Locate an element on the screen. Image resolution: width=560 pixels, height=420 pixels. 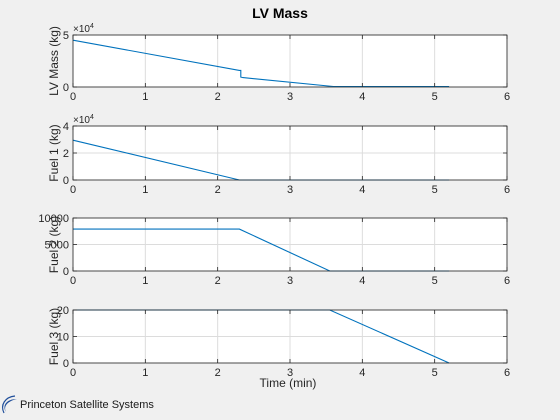
x-axis-label: Time (min) is located at coordinates (288, 383).